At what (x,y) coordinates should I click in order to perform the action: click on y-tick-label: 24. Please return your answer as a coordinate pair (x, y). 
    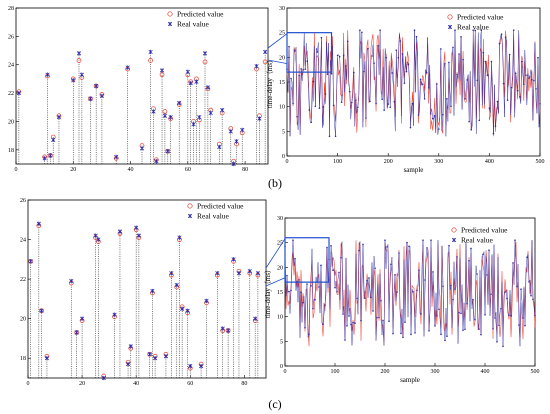
    Looking at the image, I should click on (11, 66).